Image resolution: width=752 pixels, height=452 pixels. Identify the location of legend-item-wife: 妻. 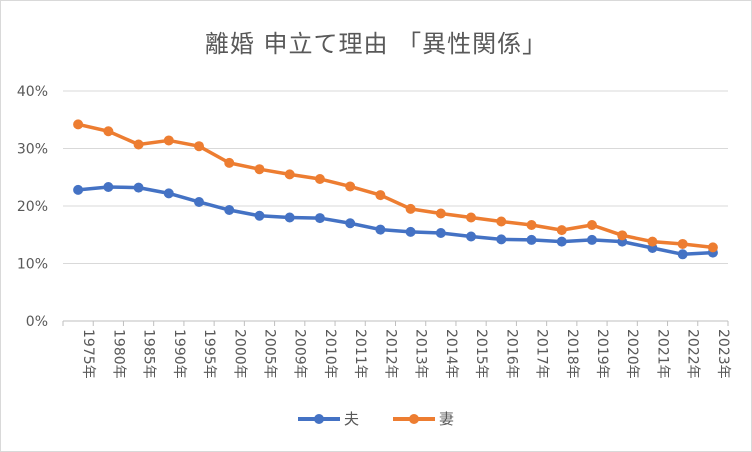
(423, 418).